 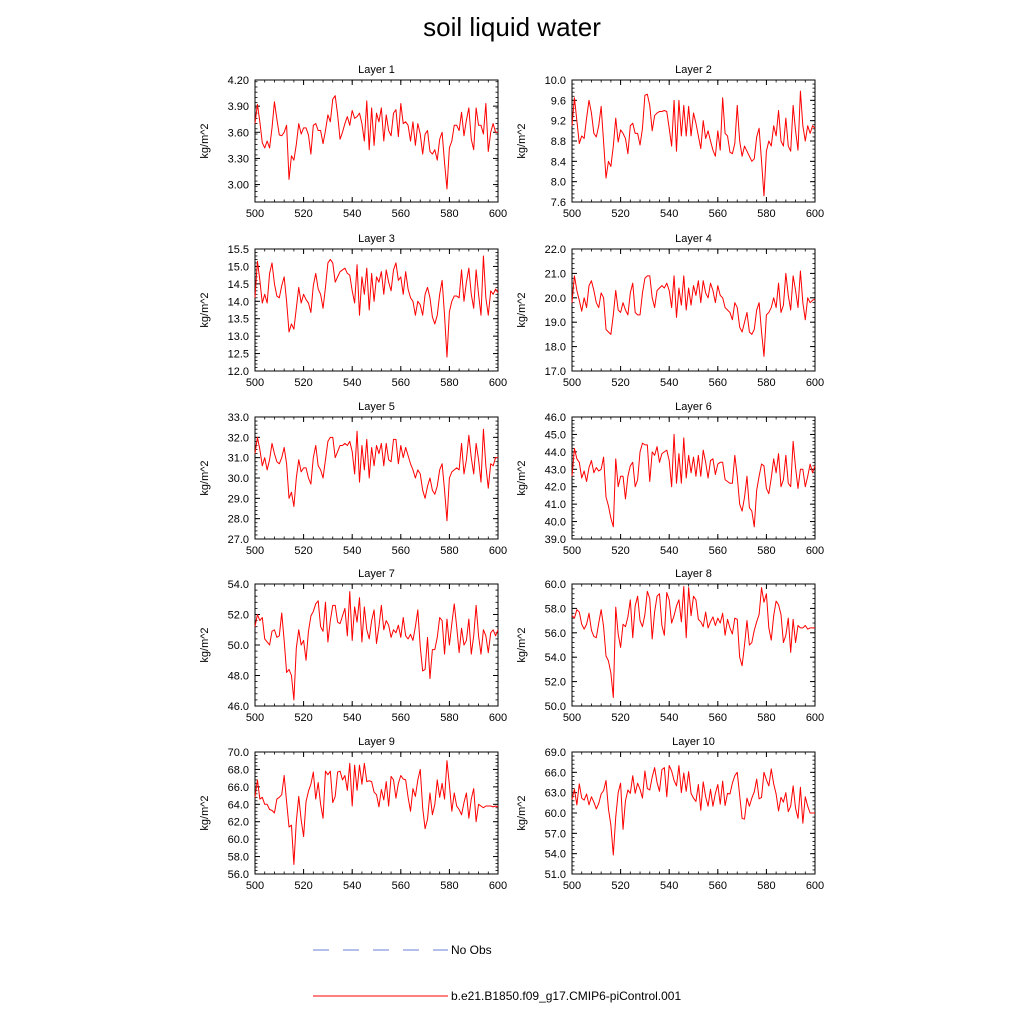 What do you see at coordinates (238, 81) in the screenshot?
I see `y-tick-label: 4.20` at bounding box center [238, 81].